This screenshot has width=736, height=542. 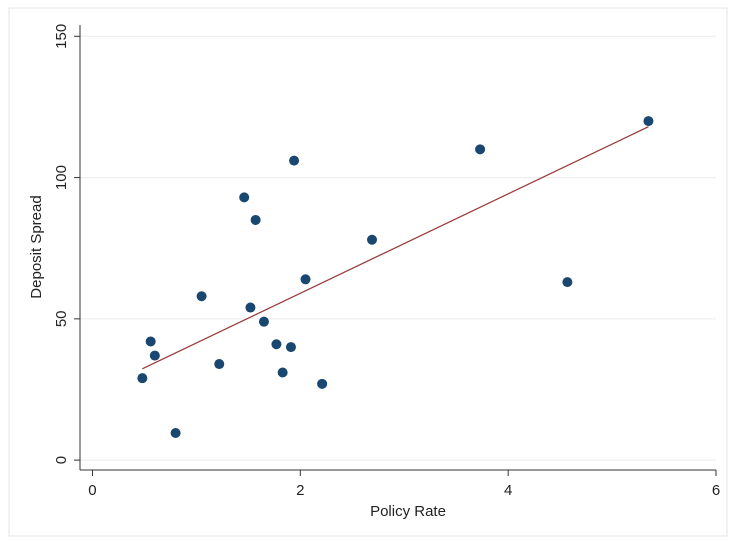 I want to click on x-tick-label: 0, so click(x=92, y=490).